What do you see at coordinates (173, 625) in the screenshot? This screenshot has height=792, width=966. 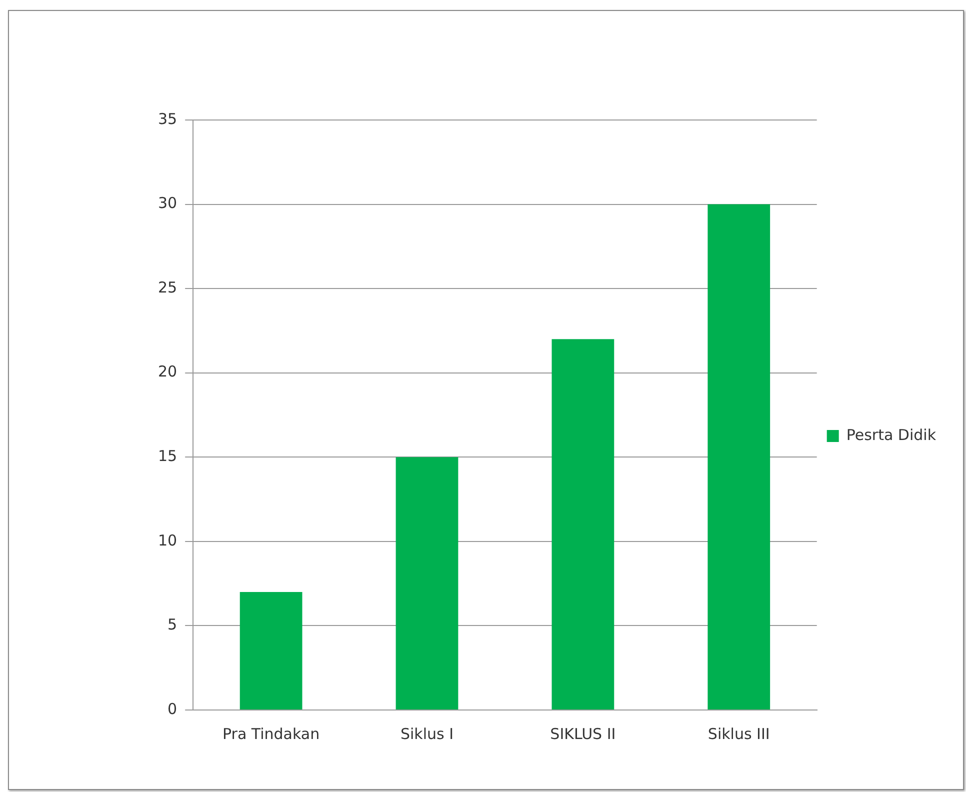 I see `y-tick-label: 5` at bounding box center [173, 625].